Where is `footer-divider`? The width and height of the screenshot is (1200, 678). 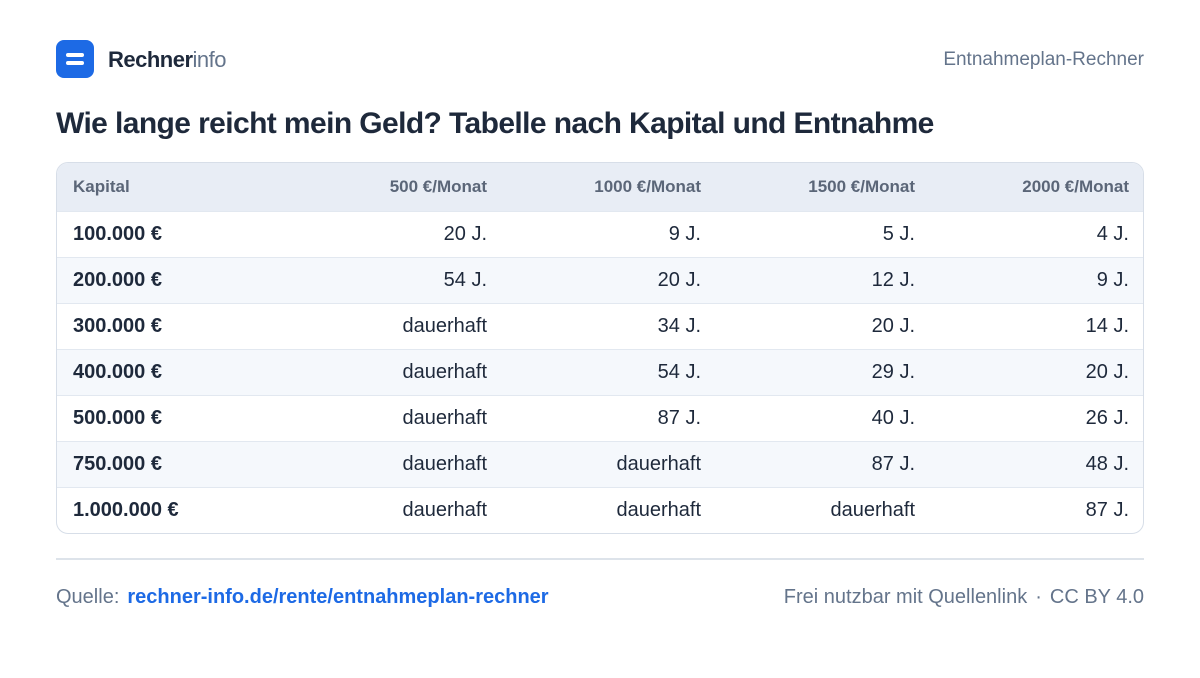
footer-divider is located at coordinates (600, 559).